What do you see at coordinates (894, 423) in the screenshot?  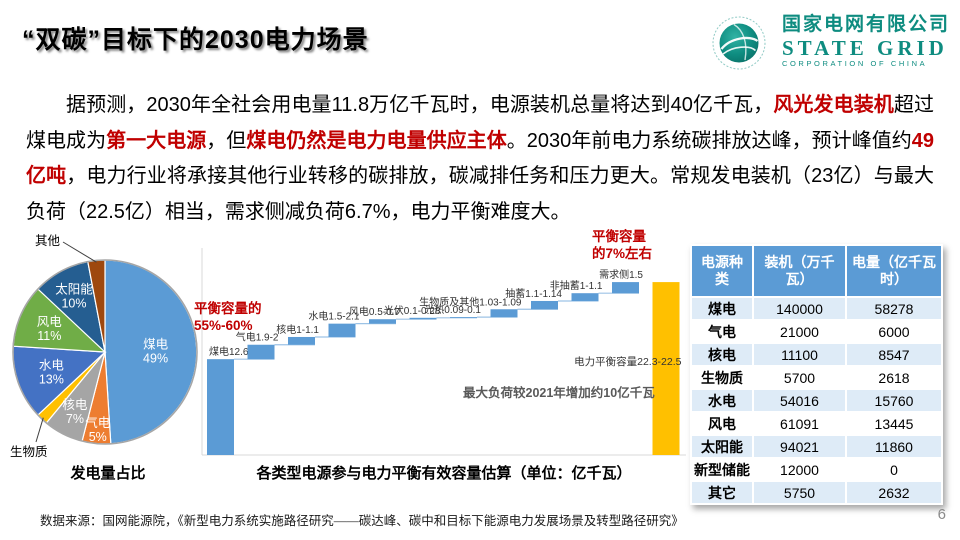 I see `table-cell: 13445` at bounding box center [894, 423].